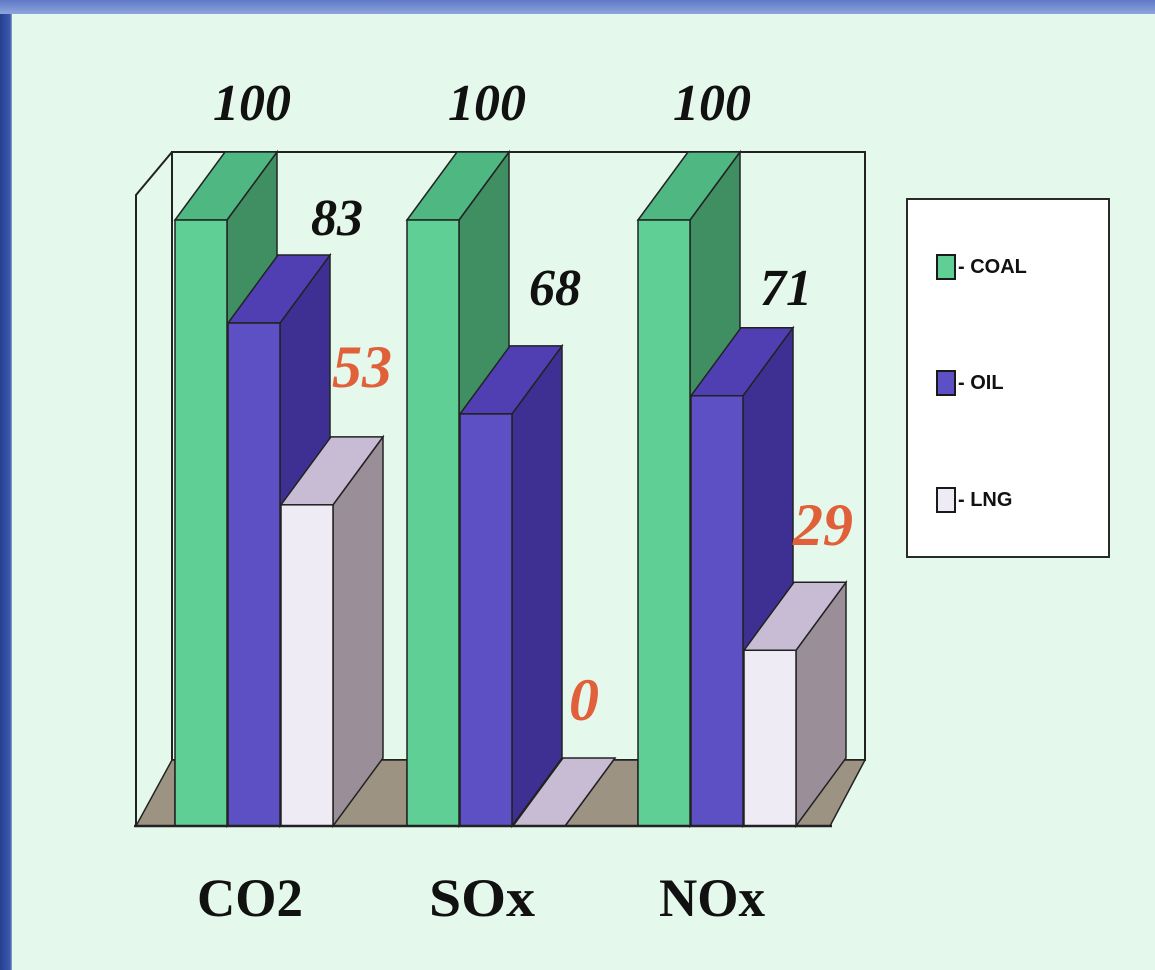 The width and height of the screenshot is (1155, 970). What do you see at coordinates (946, 267) in the screenshot?
I see `legend-swatch-coal` at bounding box center [946, 267].